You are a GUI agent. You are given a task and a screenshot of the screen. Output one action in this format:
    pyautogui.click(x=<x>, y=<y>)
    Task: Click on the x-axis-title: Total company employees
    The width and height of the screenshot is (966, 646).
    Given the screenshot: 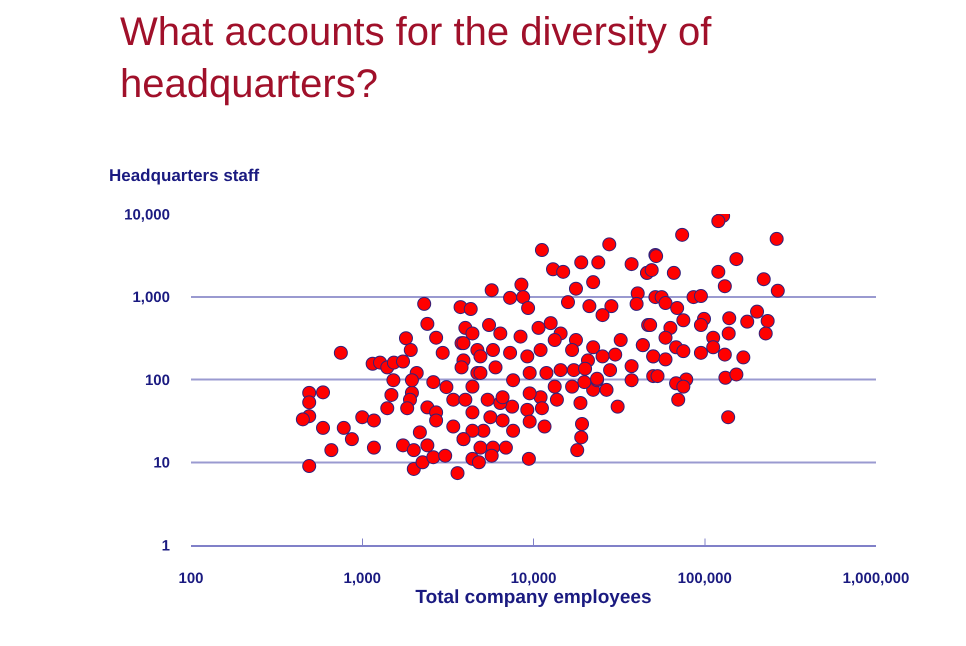 What is the action you would take?
    pyautogui.click(x=533, y=597)
    